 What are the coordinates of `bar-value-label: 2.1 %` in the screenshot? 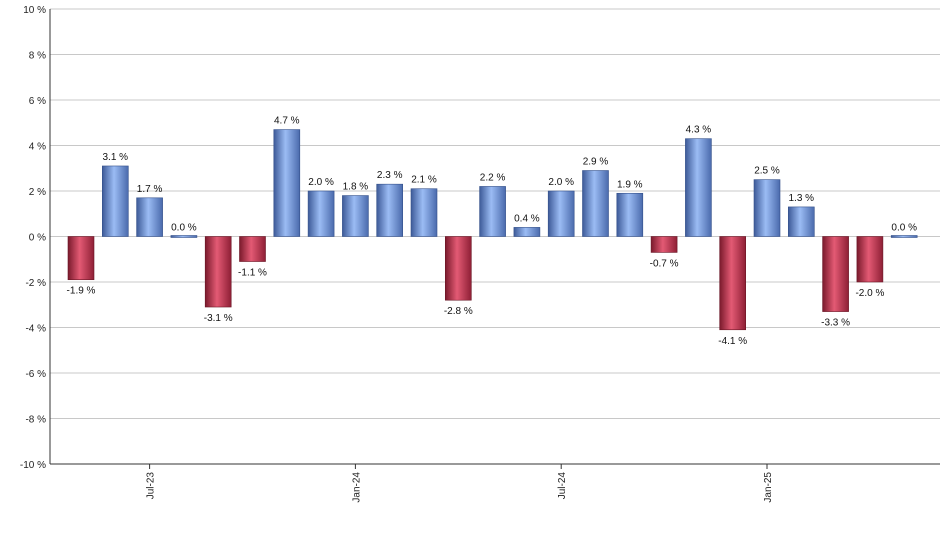 It's located at (424, 180).